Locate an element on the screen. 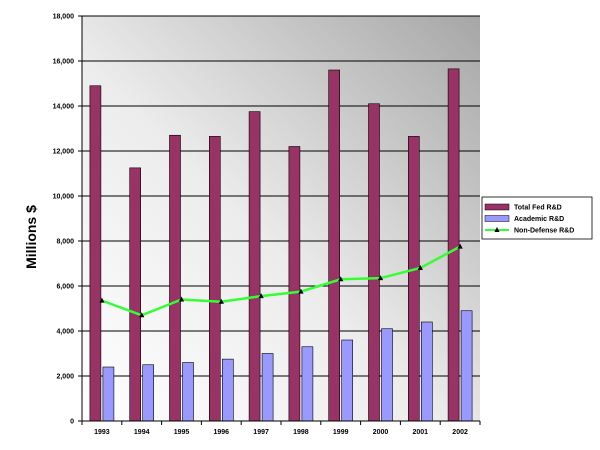 This screenshot has height=450, width=600. legend: Total Fed R&D Academic R&D Non-Defense R&D is located at coordinates (537, 218).